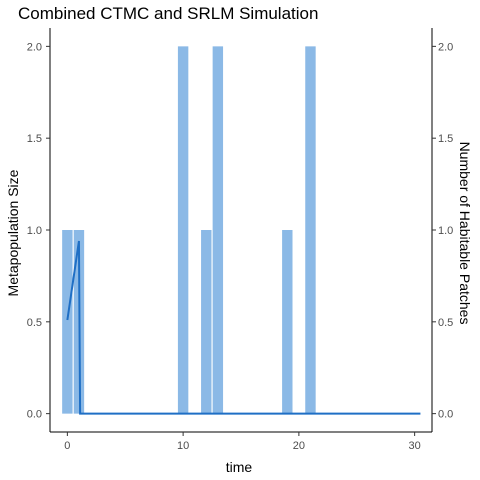 This screenshot has height=480, width=480. Describe the element at coordinates (168, 13) in the screenshot. I see `chart-title: Combined CTMC and SRLM Simulation` at that location.